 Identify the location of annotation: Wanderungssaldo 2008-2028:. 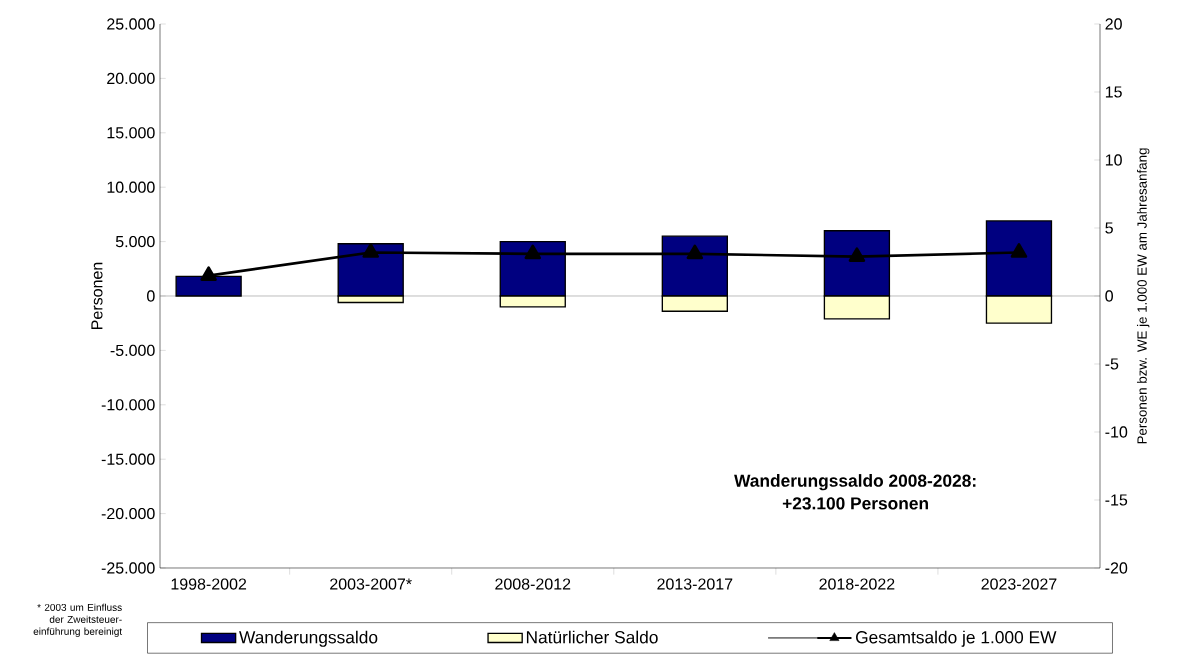
(855, 482).